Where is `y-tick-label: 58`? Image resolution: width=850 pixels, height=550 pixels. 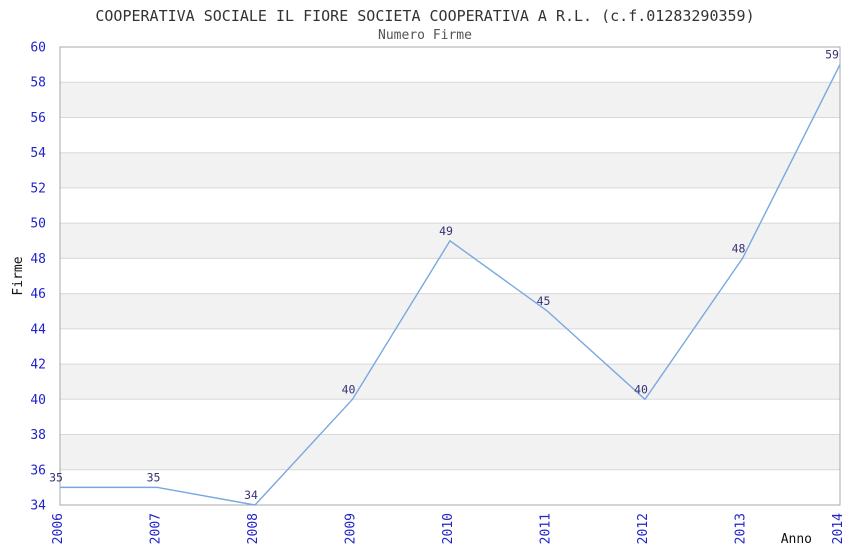 y-tick-label: 58 is located at coordinates (38, 83).